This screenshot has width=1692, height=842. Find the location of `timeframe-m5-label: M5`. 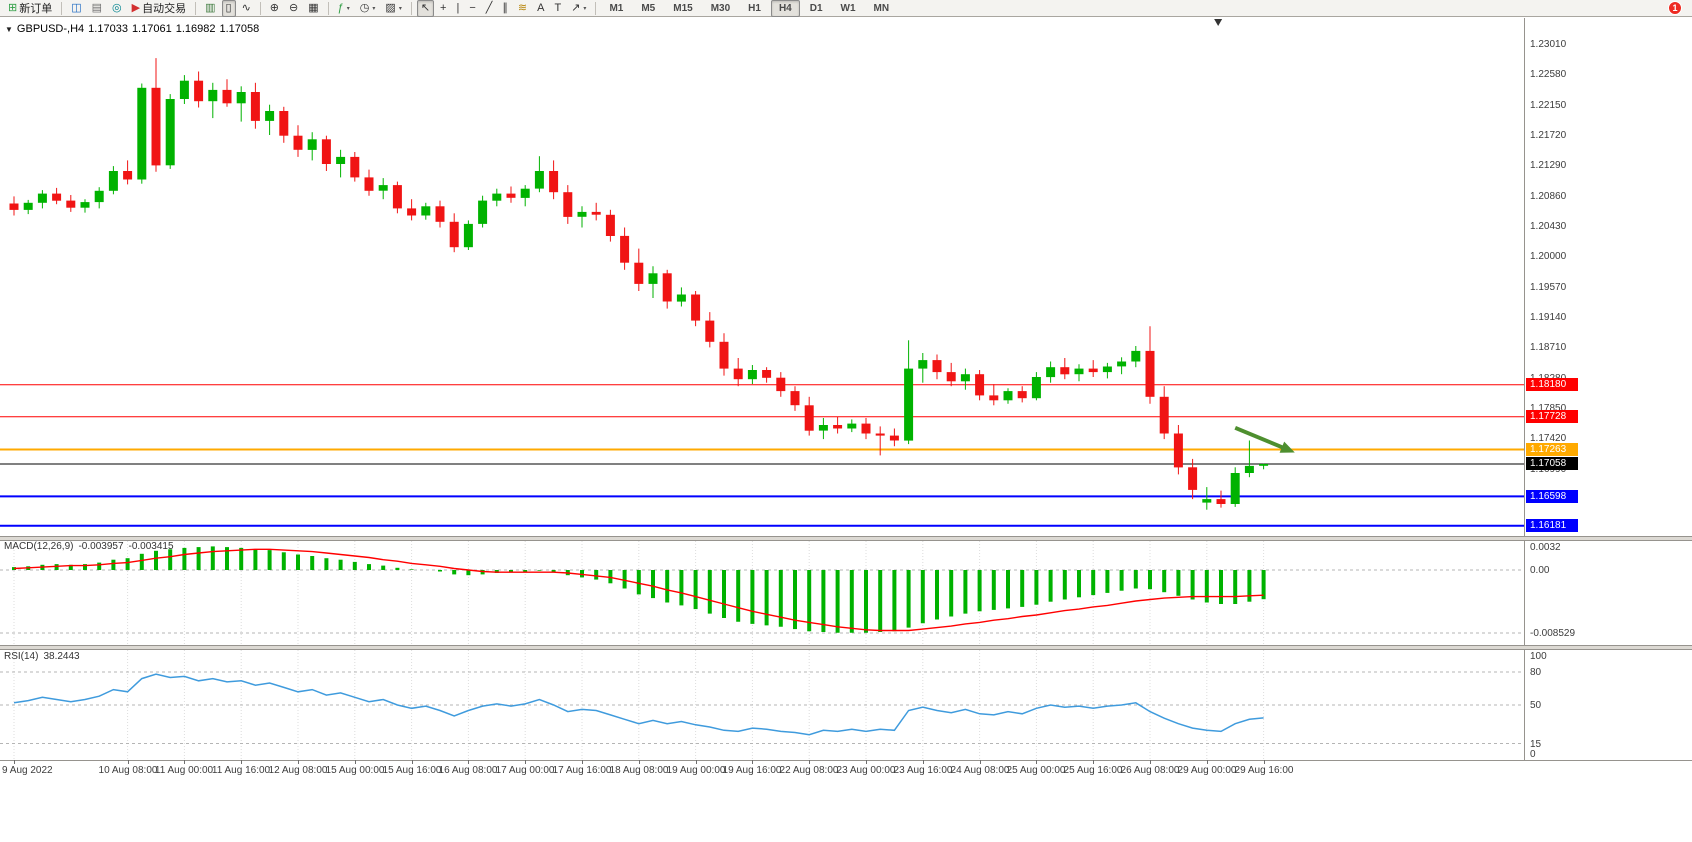

timeframe-m5-label: M5 is located at coordinates (648, 8).